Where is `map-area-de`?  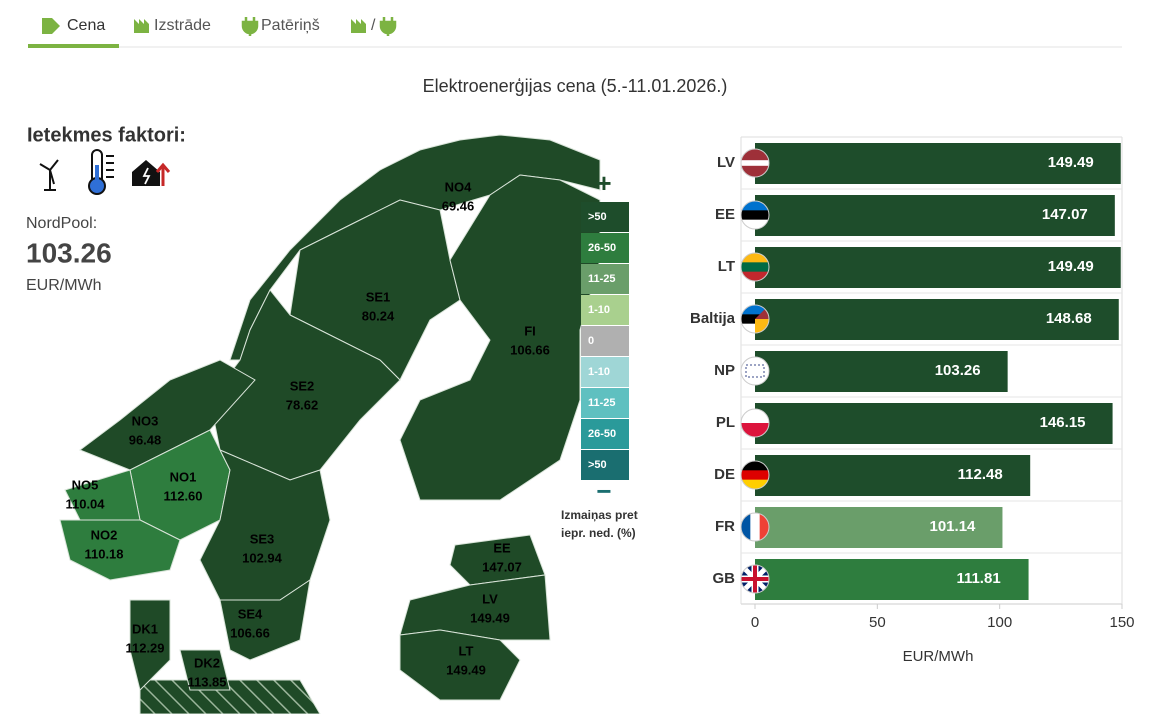
map-area-de is located at coordinates (230, 697).